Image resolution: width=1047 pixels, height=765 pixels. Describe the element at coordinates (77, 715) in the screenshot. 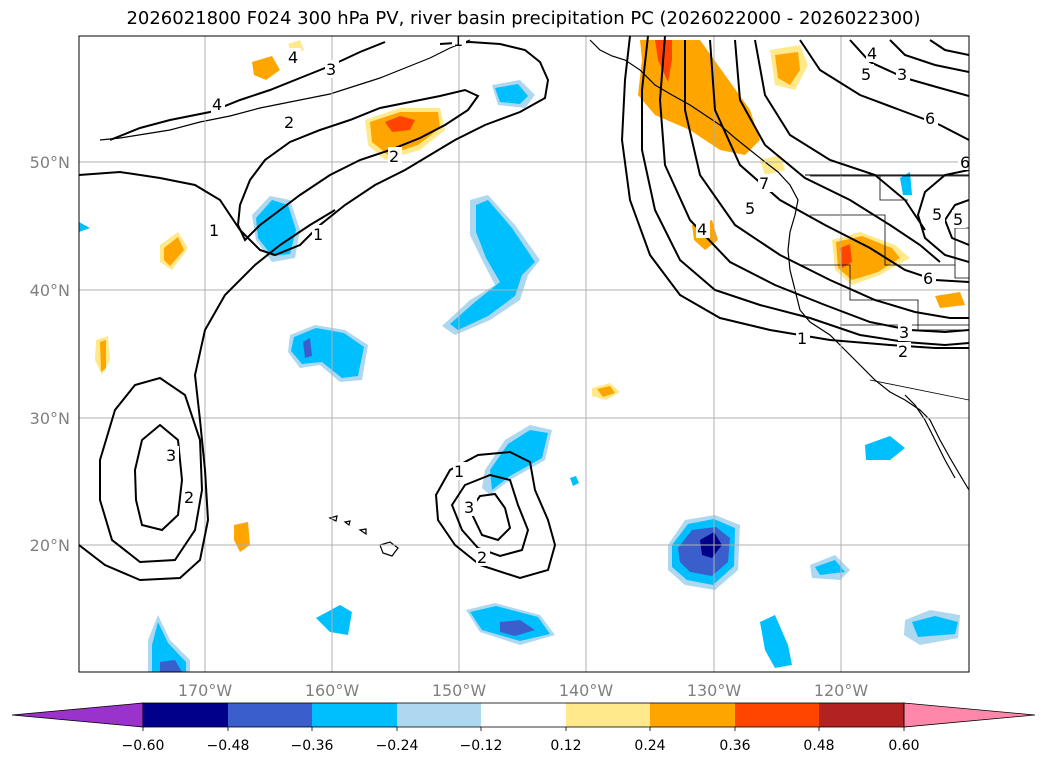

I see `colorbar-extend-low` at that location.